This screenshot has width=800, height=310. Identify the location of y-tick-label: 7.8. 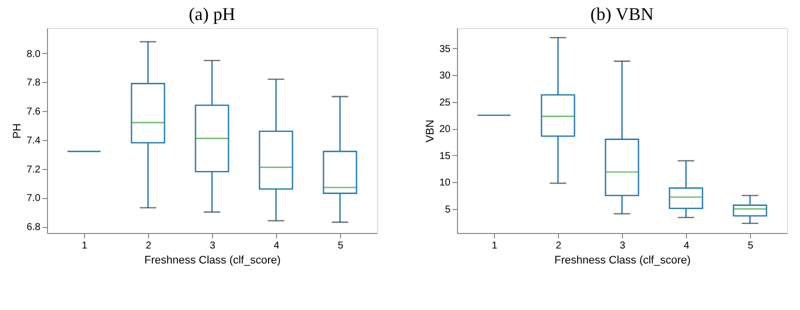
(33, 83).